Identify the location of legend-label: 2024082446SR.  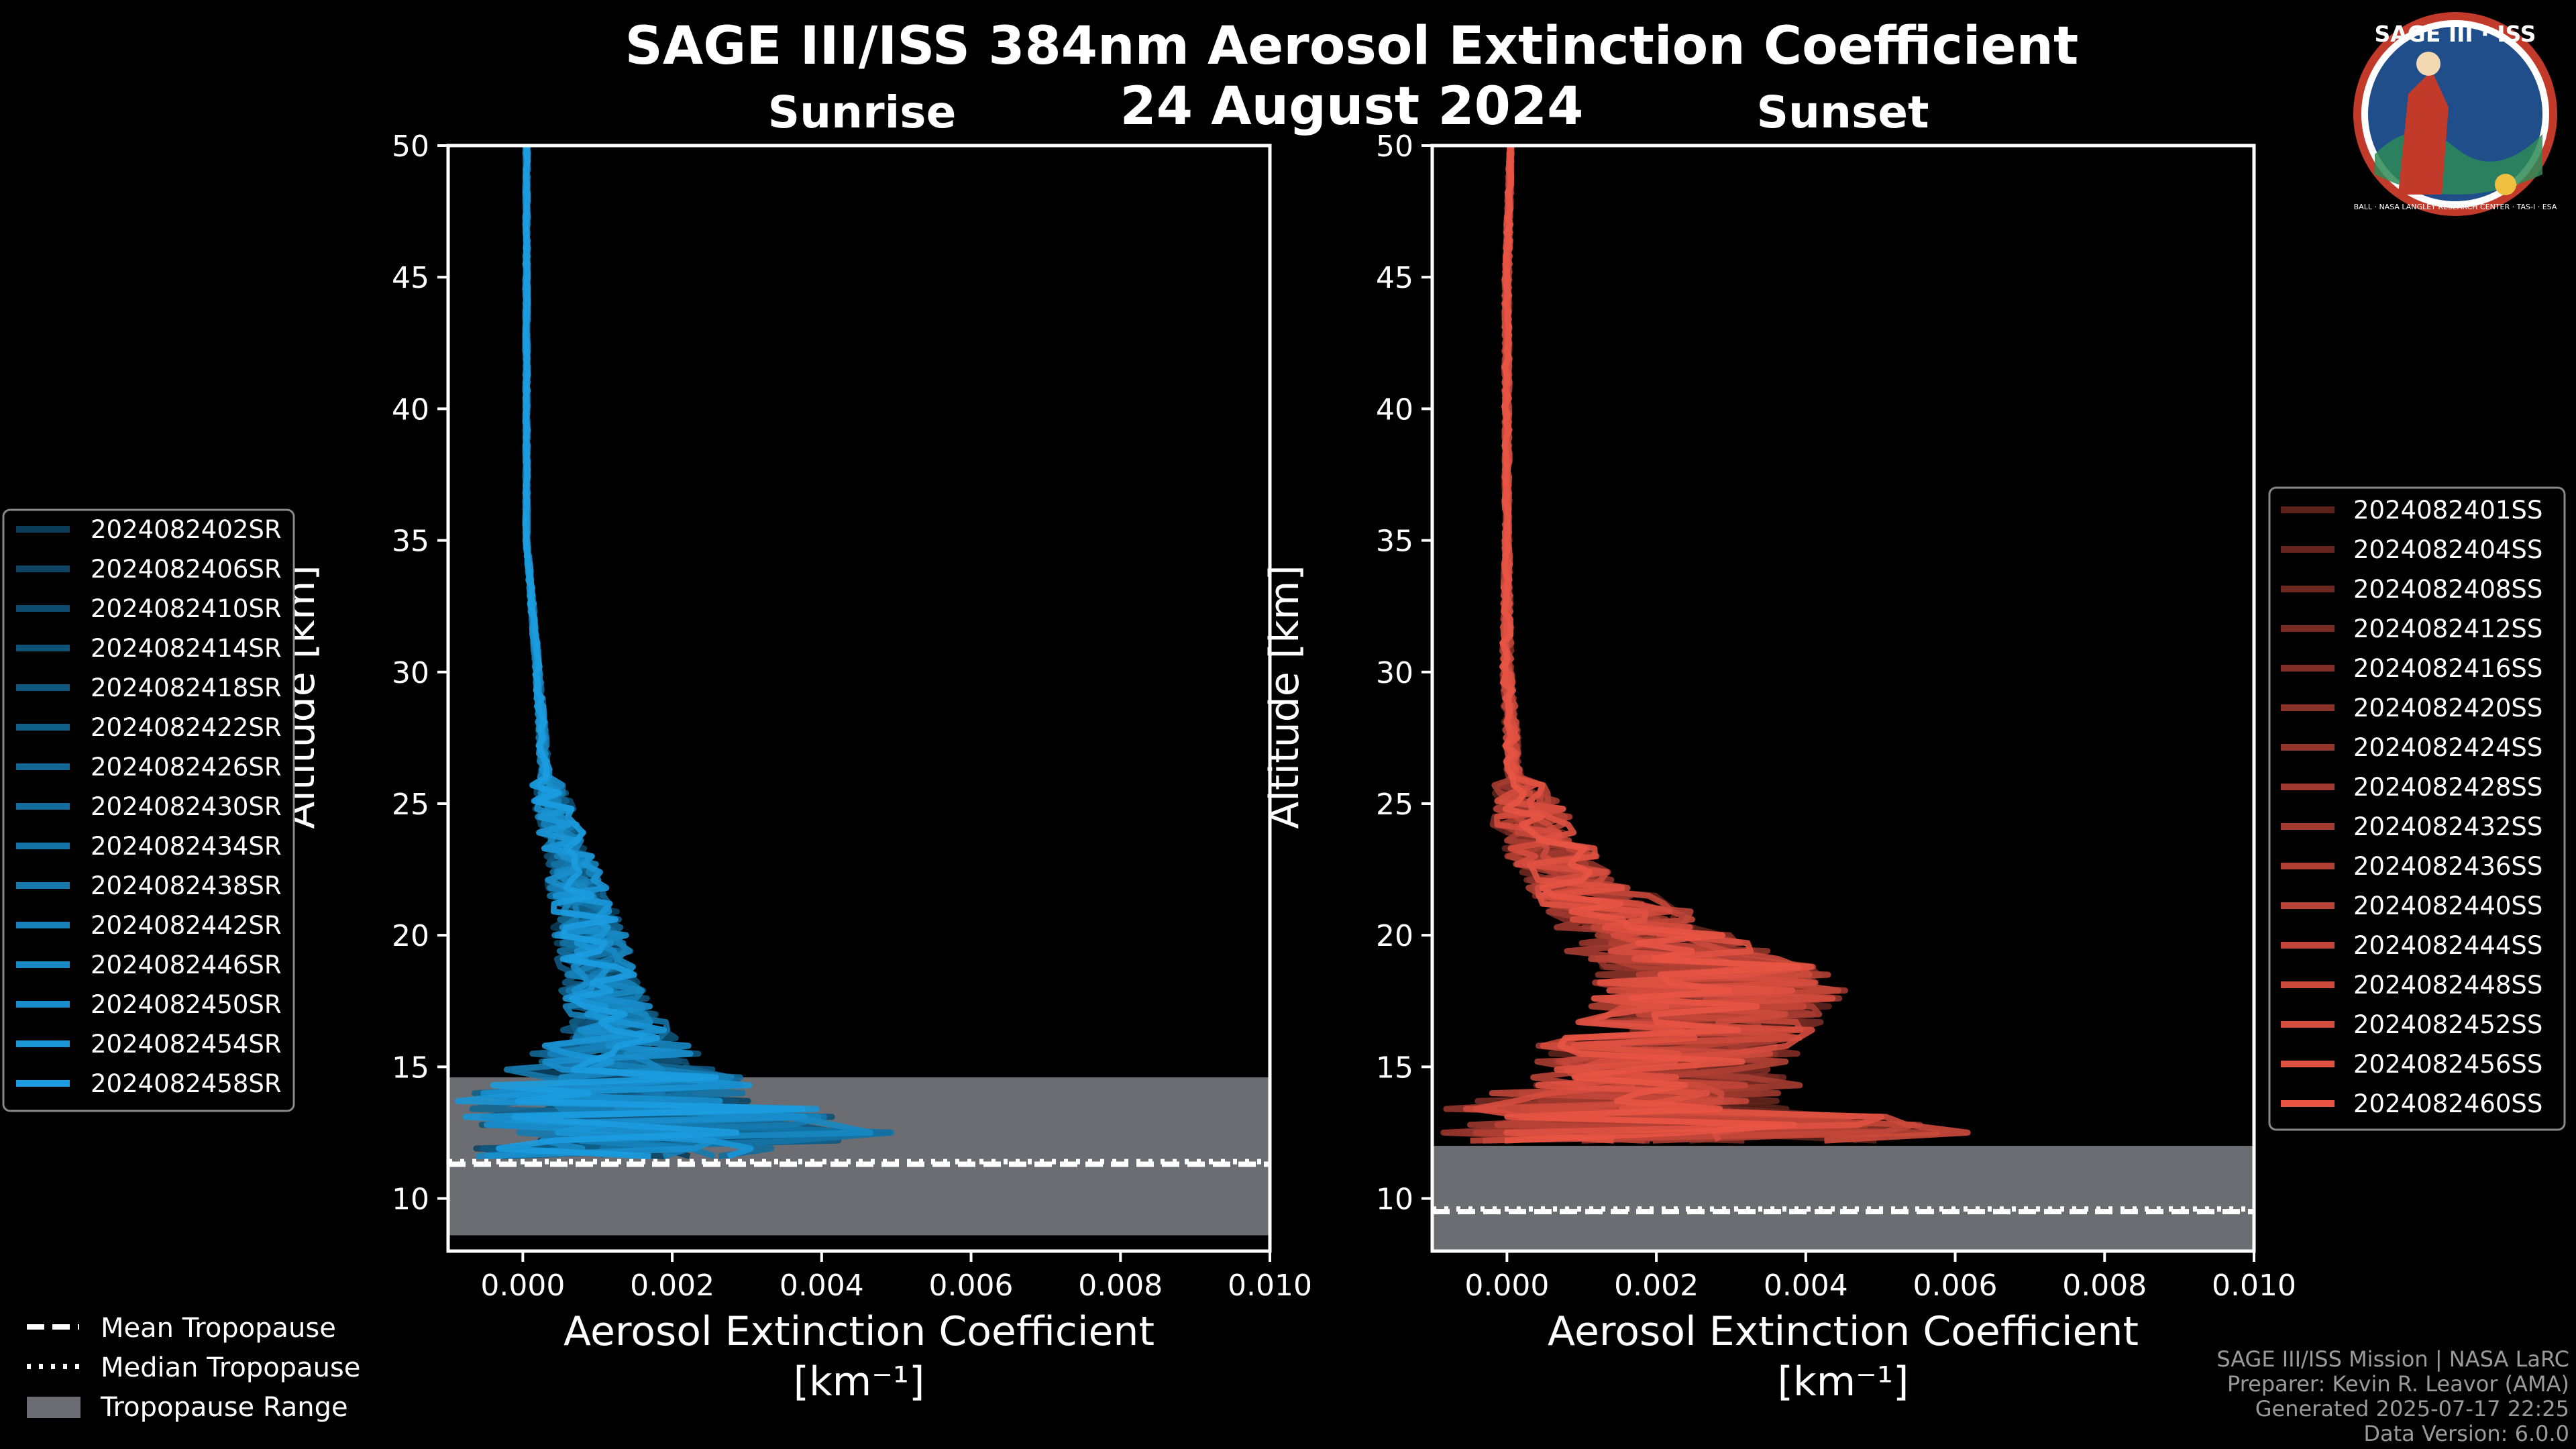
(186, 965).